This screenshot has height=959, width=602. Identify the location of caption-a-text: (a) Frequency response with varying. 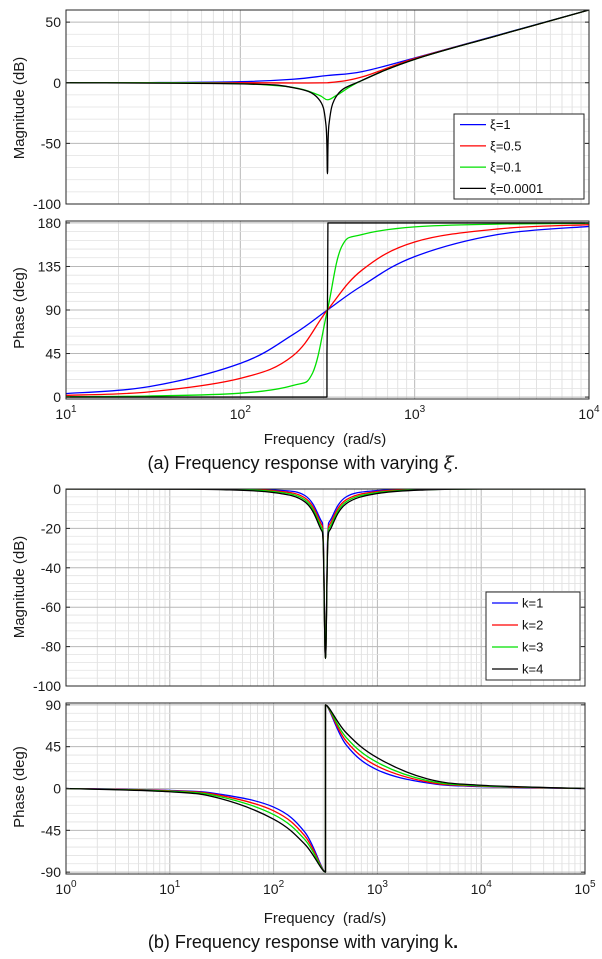
(292, 463).